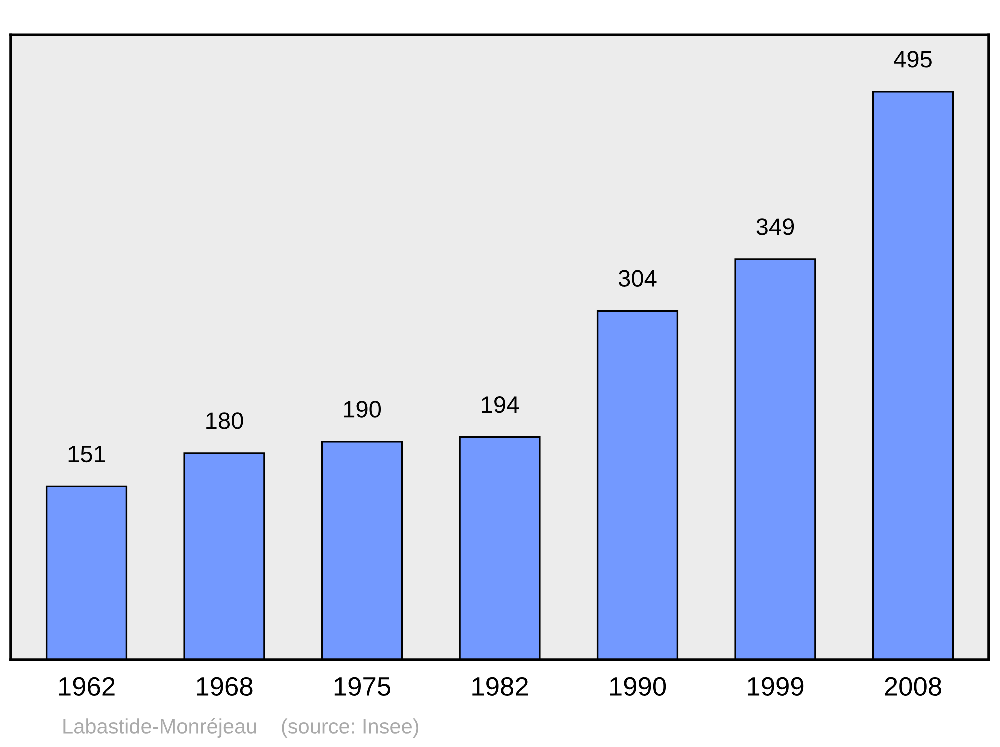  Describe the element at coordinates (363, 409) in the screenshot. I see `data-label: 190` at that location.